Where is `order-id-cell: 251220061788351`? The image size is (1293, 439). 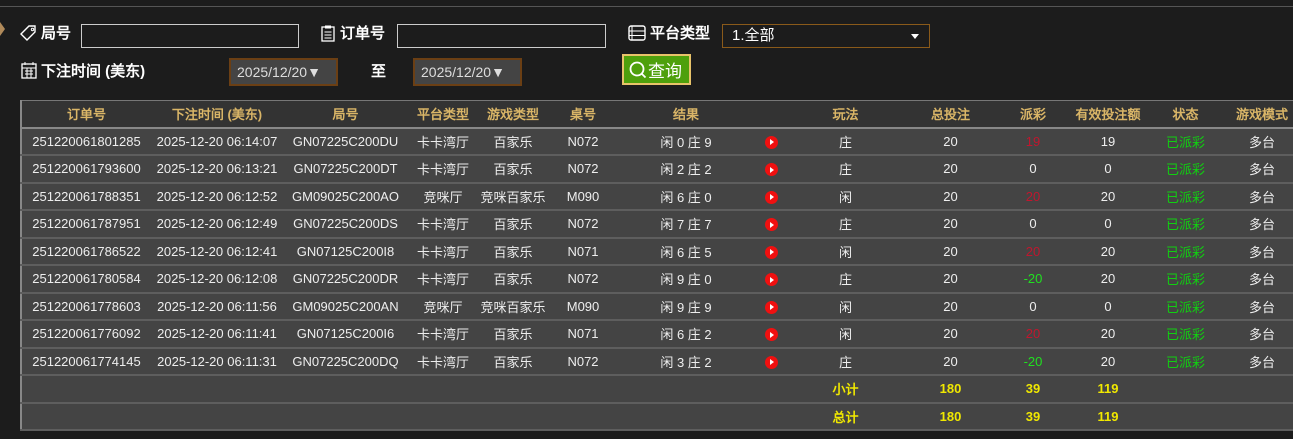 order-id-cell: 251220061788351 is located at coordinates (85, 196).